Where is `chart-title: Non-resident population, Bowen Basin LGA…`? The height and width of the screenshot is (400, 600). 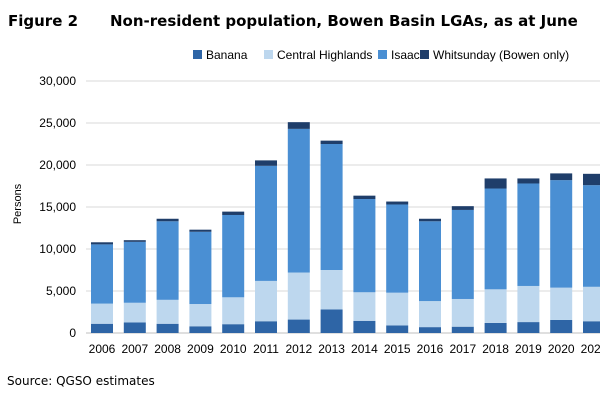 chart-title: Non-resident population, Bowen Basin LGA… is located at coordinates (344, 21).